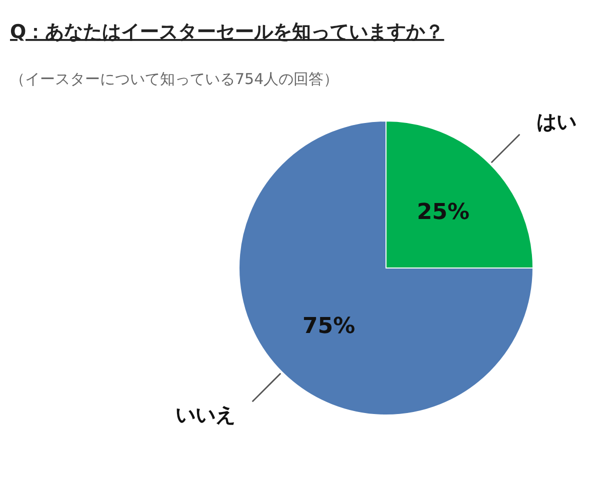 Image resolution: width=616 pixels, height=486 pixels. Describe the element at coordinates (174, 79) in the screenshot. I see `chart-subtitle: （イースターについて知っている754人の回答）` at that location.